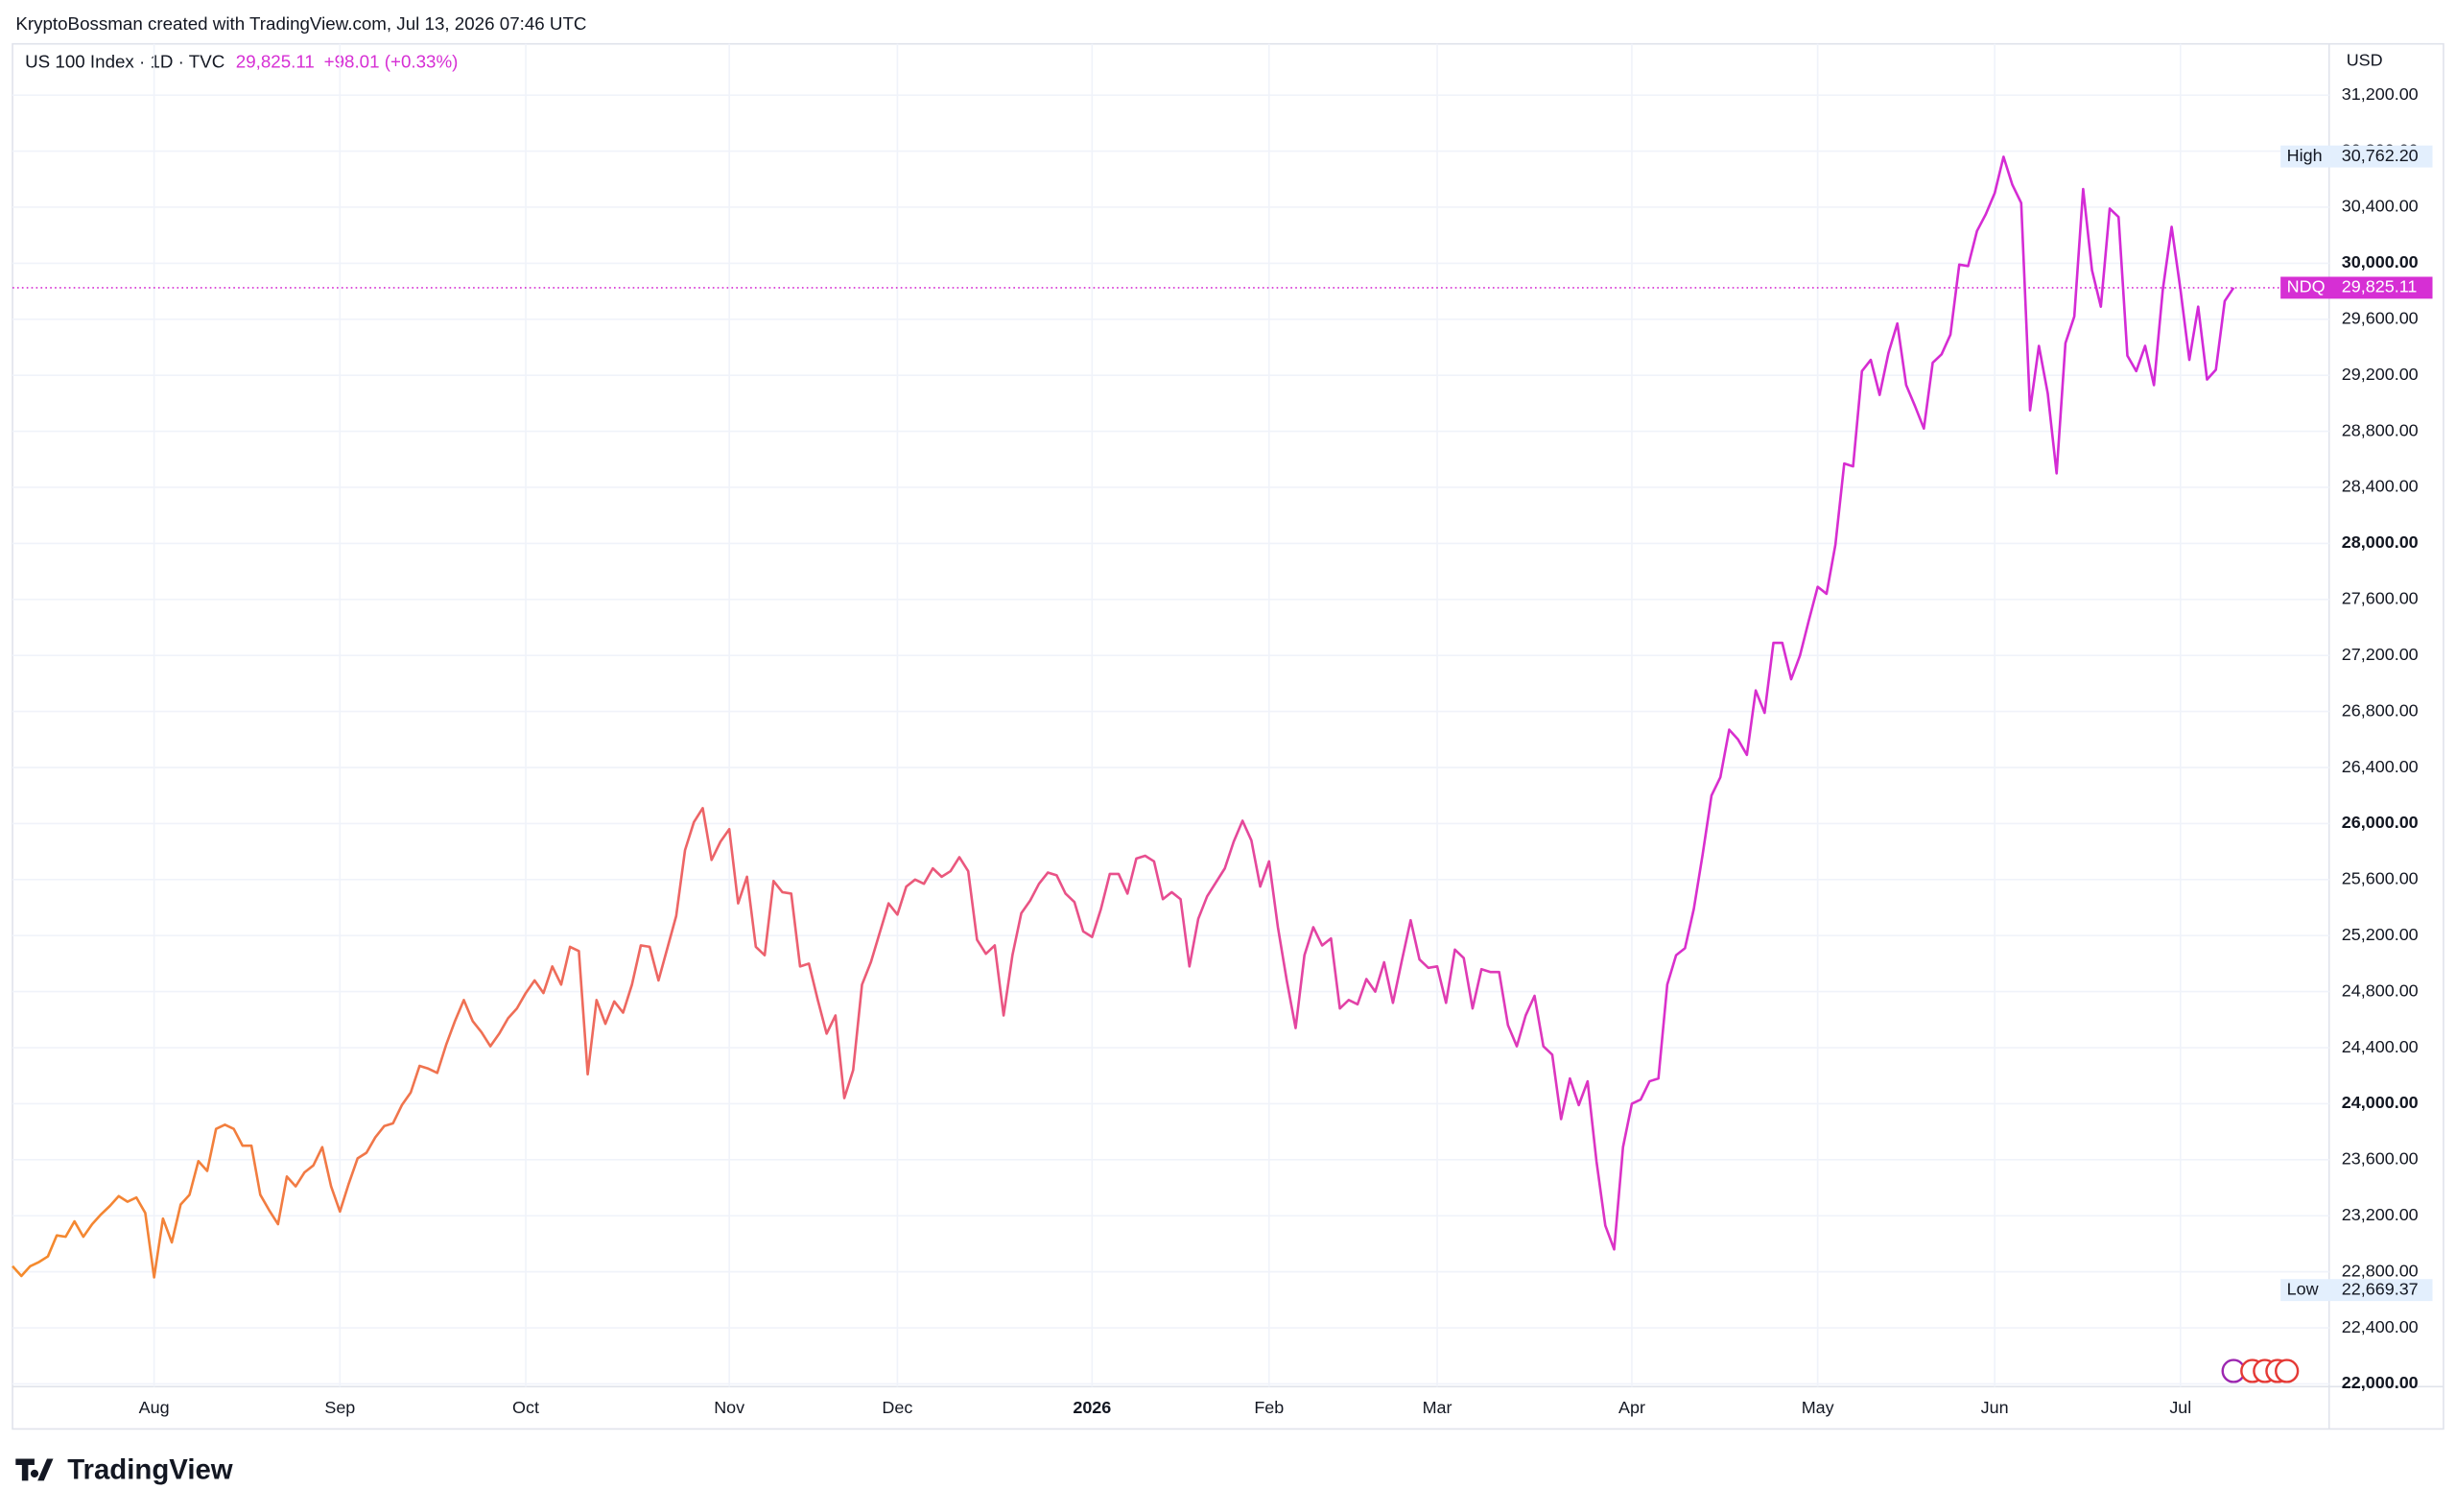 Image resolution: width=2456 pixels, height=1512 pixels. I want to click on low-label-bg, so click(2356, 1290).